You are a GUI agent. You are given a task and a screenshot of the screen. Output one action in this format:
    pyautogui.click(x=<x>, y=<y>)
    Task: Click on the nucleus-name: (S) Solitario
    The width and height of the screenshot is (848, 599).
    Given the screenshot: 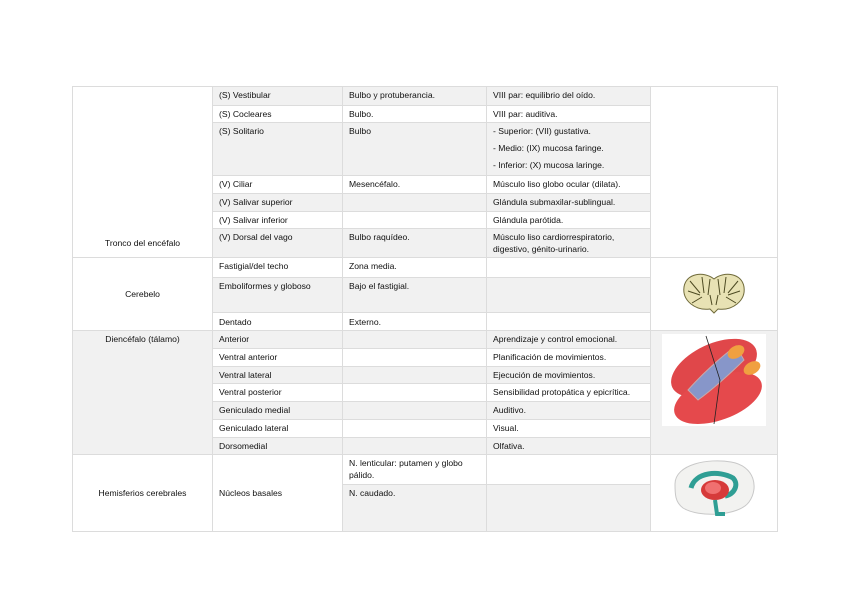 What is the action you would take?
    pyautogui.click(x=277, y=149)
    